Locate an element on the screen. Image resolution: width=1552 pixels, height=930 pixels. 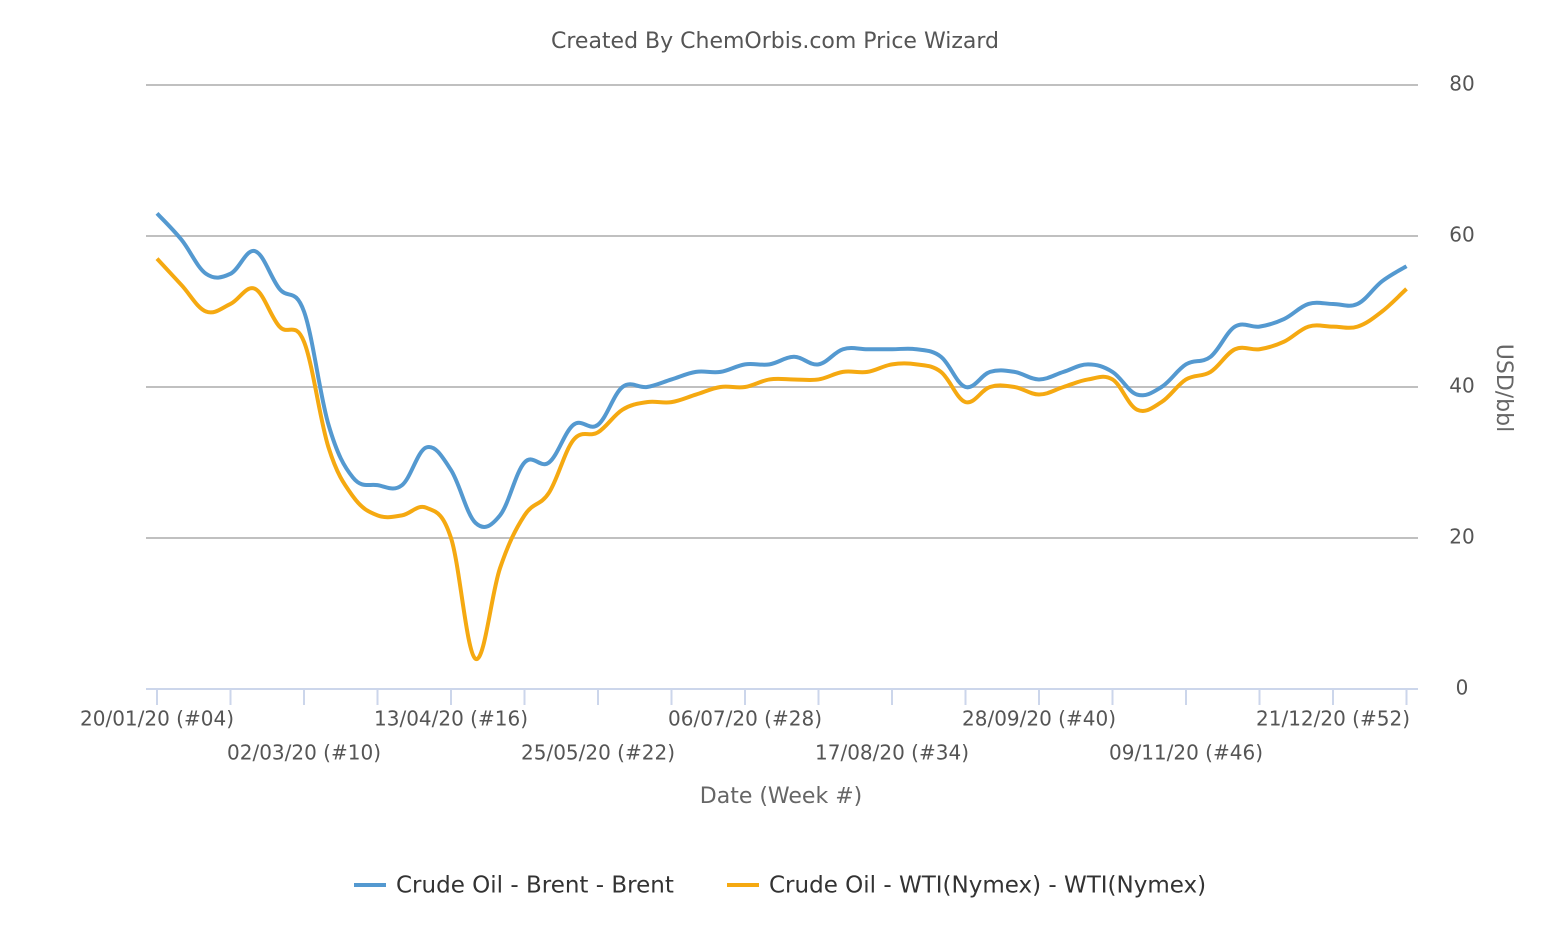
x-tick-label: 28/09/20 (#40) is located at coordinates (1039, 719).